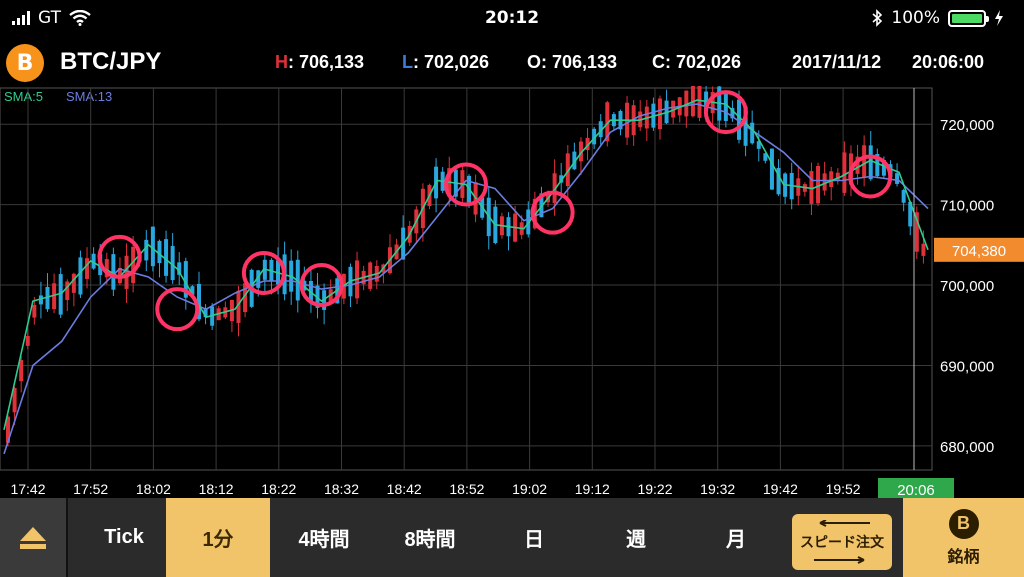 The width and height of the screenshot is (1024, 577). What do you see at coordinates (967, 366) in the screenshot?
I see `y-tick-label: 690,000` at bounding box center [967, 366].